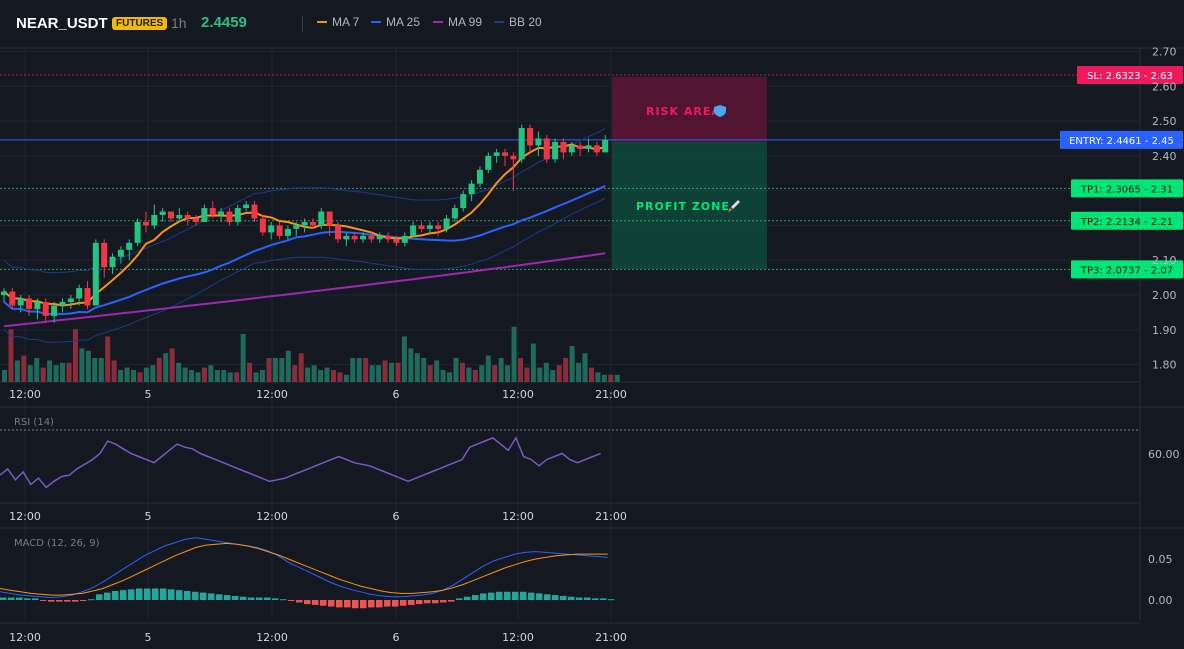  What do you see at coordinates (586, 573) in the screenshot?
I see `macd-pane: MACD (12, 26, 9) 0.05 0.00` at bounding box center [586, 573].